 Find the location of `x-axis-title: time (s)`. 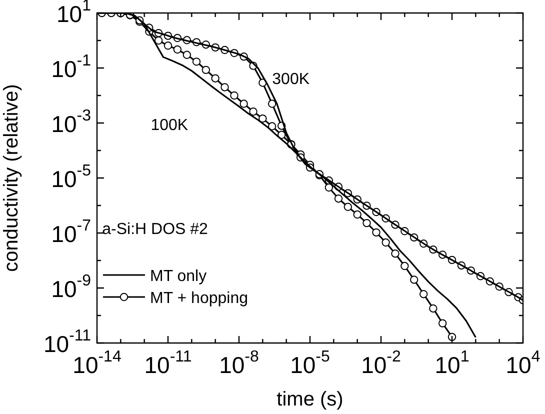

x-axis-title: time (s) is located at coordinates (310, 399).